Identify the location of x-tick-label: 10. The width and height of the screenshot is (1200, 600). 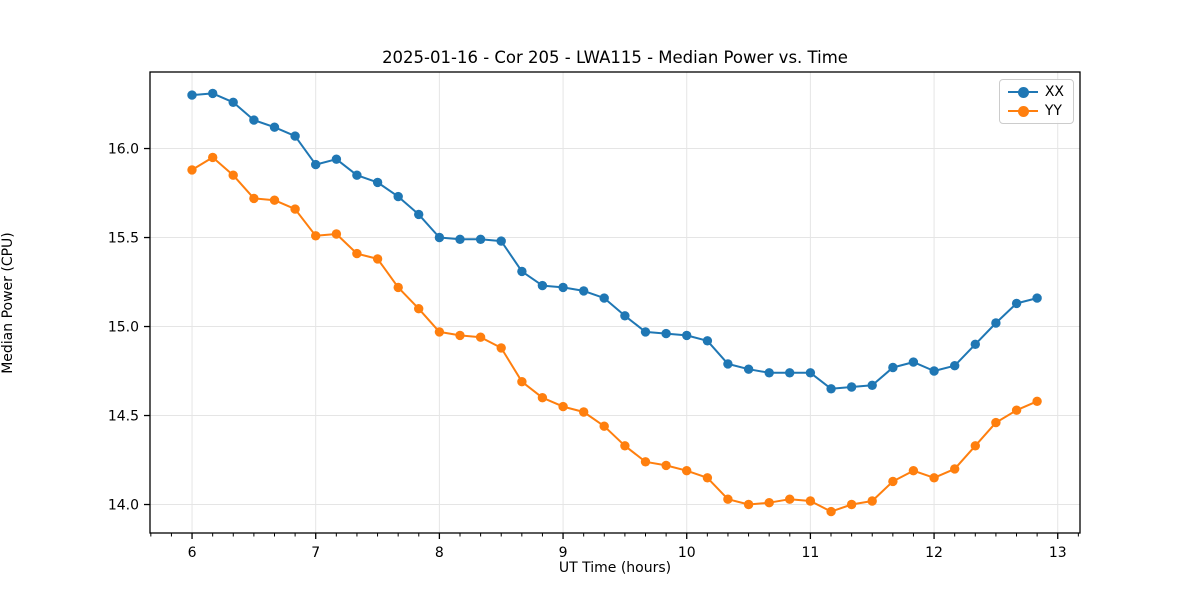
(687, 553).